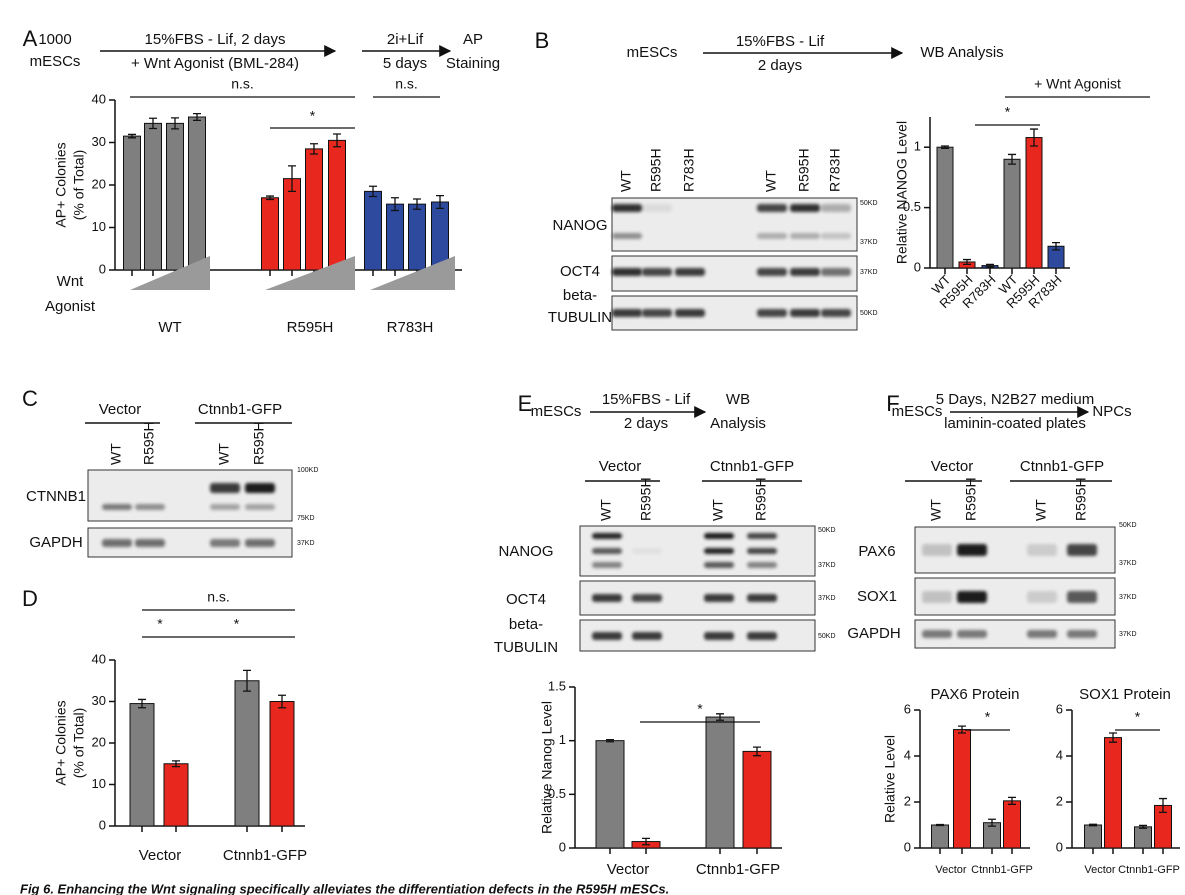 The image size is (1185, 895). Describe the element at coordinates (579, 225) in the screenshot. I see `label: NANOG` at that location.